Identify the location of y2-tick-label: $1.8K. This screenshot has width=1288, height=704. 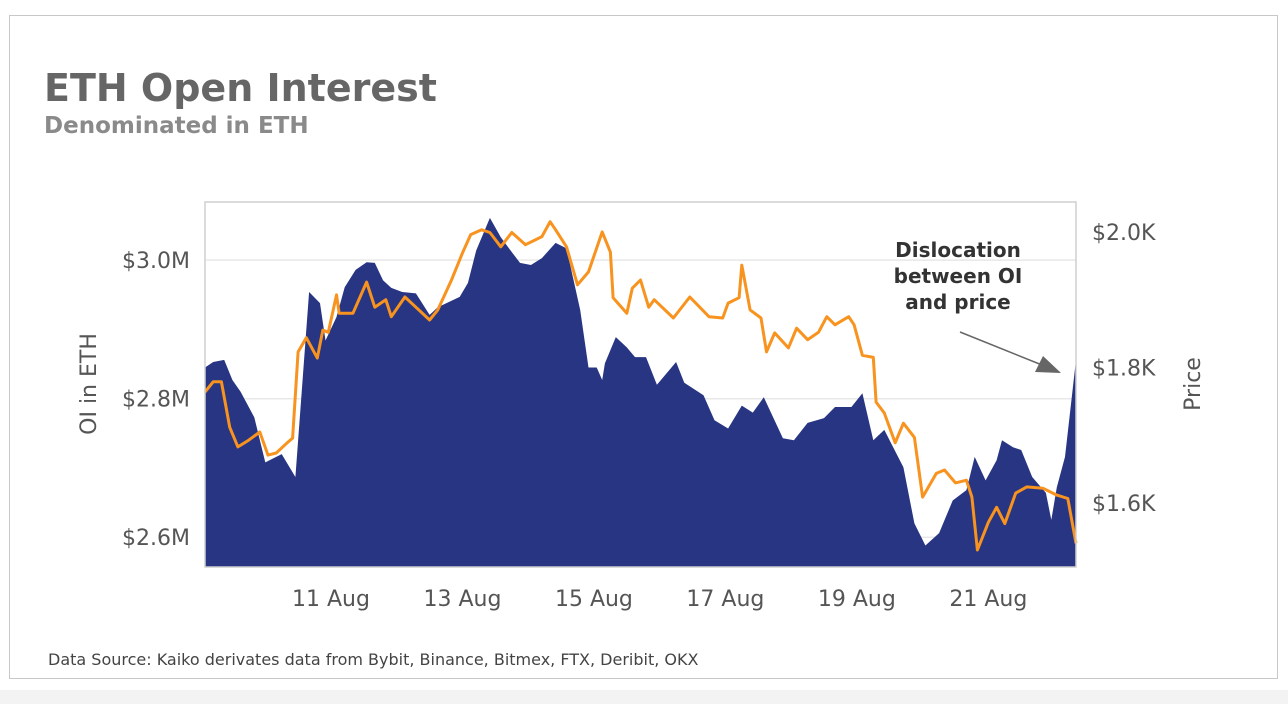
(1124, 369).